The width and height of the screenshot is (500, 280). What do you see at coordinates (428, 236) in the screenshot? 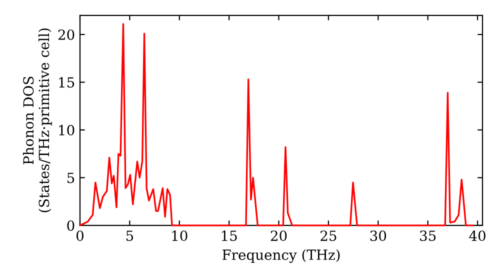
I see `x-tick-label: 35` at bounding box center [428, 236].